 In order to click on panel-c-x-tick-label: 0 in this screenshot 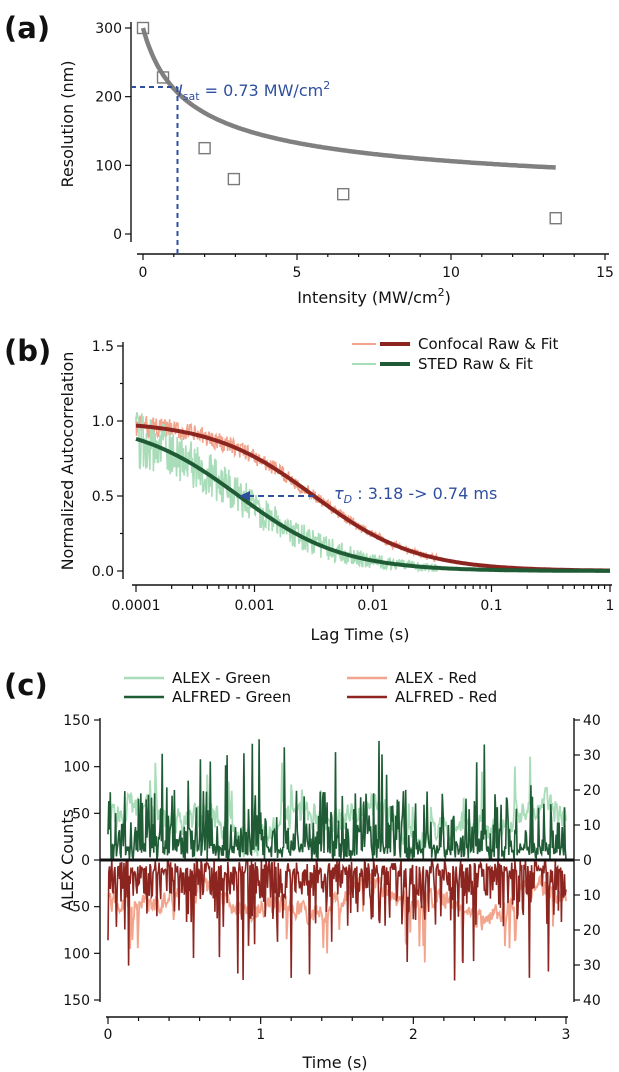, I will do `click(108, 1035)`.